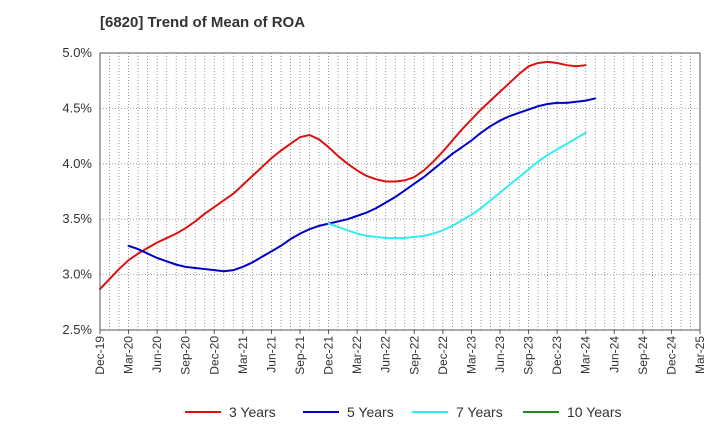 The height and width of the screenshot is (440, 720). What do you see at coordinates (243, 355) in the screenshot?
I see `x-tick-label: Mar-21` at bounding box center [243, 355].